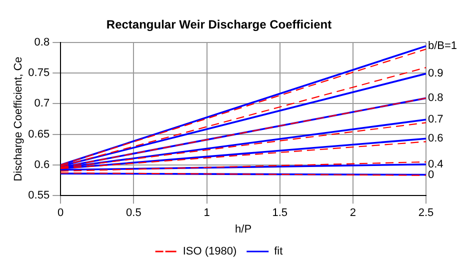 The height and width of the screenshot is (275, 474). I want to click on y-tick-label: 0.75, so click(39, 73).